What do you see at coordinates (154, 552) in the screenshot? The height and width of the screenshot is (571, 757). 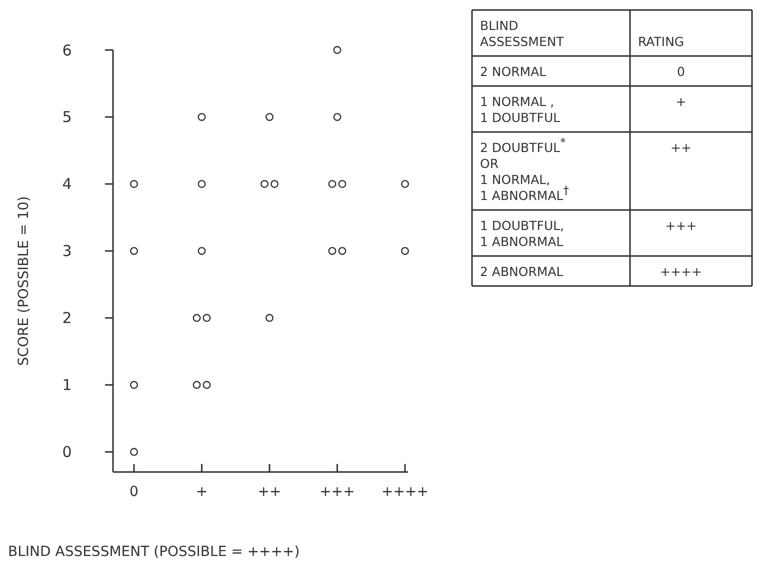 I see `x-axis-title: BLIND ASSESSMENT (POSSIBLE = ++++)` at bounding box center [154, 552].